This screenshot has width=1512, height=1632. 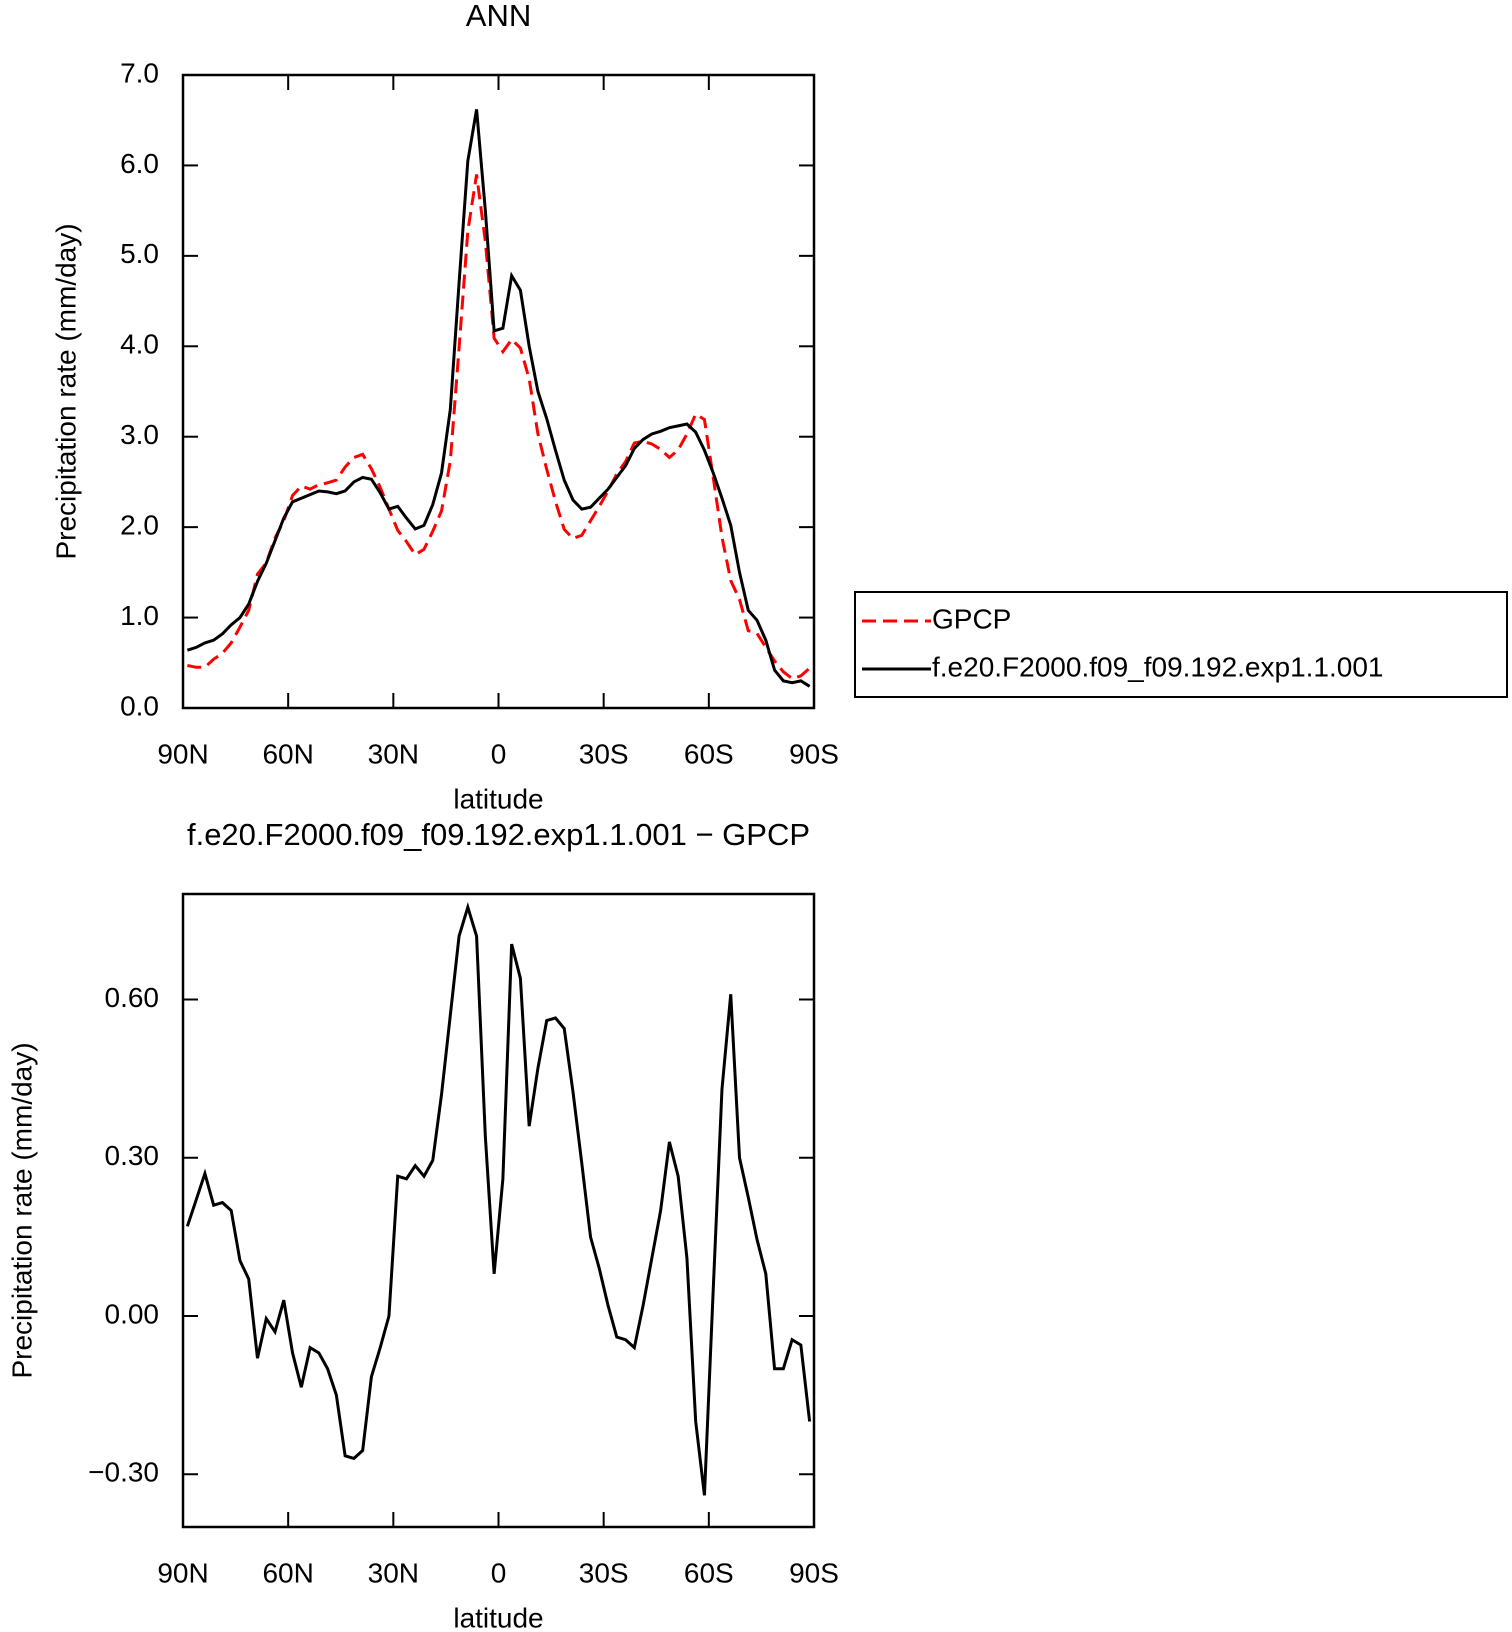 I want to click on legend-label: GPCP, so click(x=971, y=618).